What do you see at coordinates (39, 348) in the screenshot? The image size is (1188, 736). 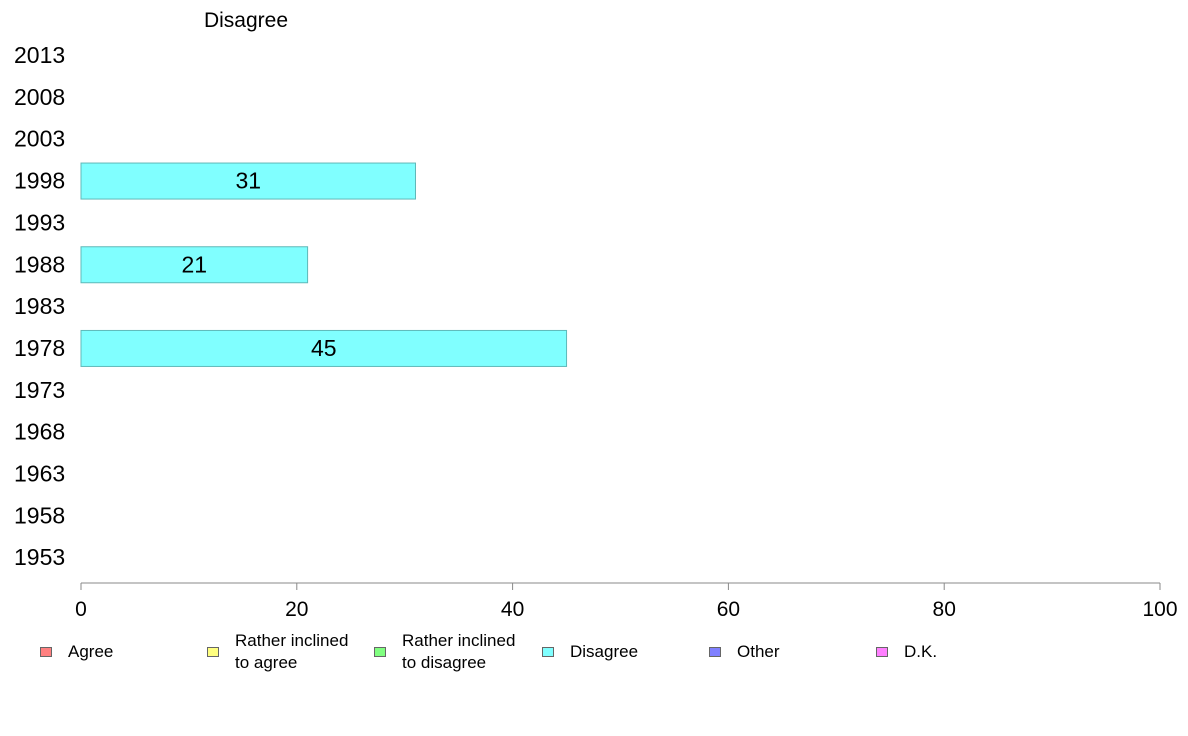 I see `category-label: 1978` at bounding box center [39, 348].